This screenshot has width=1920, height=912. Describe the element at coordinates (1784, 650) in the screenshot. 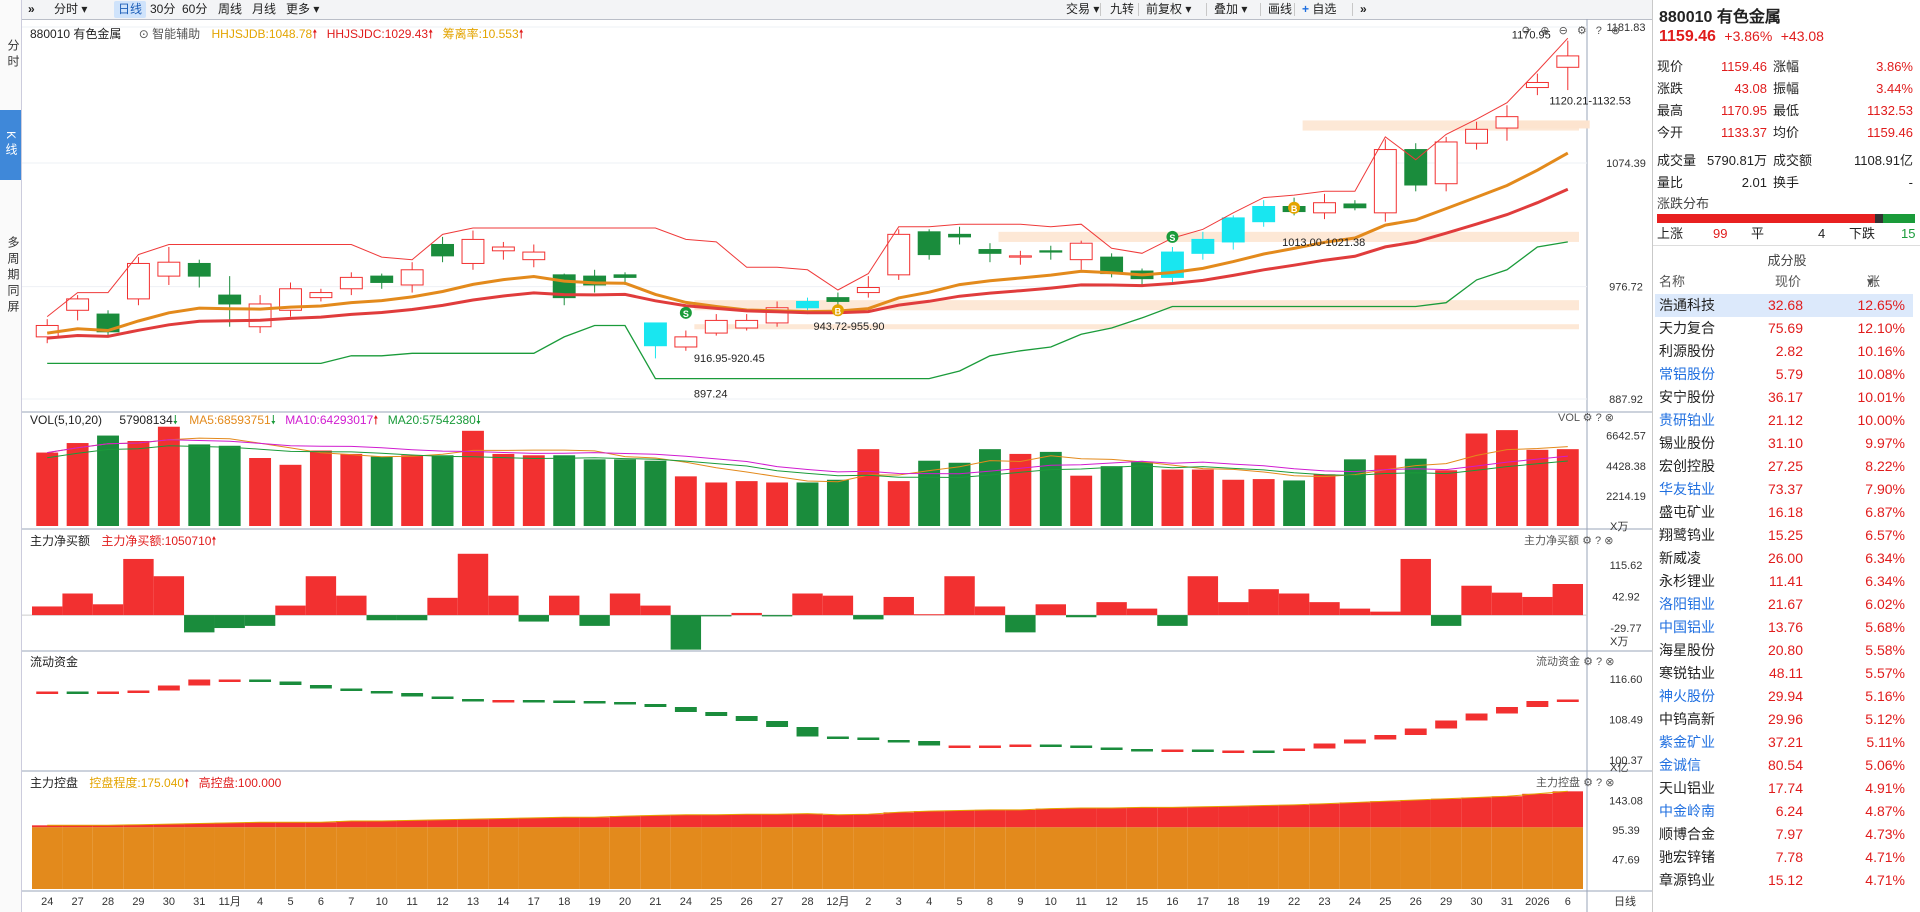

I see `constituent-row: 海星股份 20.80 5.58%` at that location.